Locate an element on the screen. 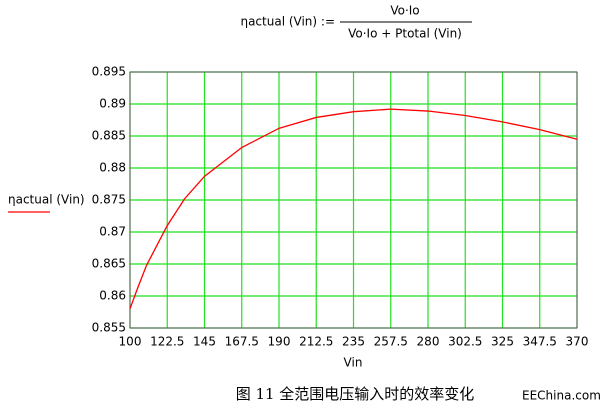  y-tick-label: 0.855 is located at coordinates (109, 328).